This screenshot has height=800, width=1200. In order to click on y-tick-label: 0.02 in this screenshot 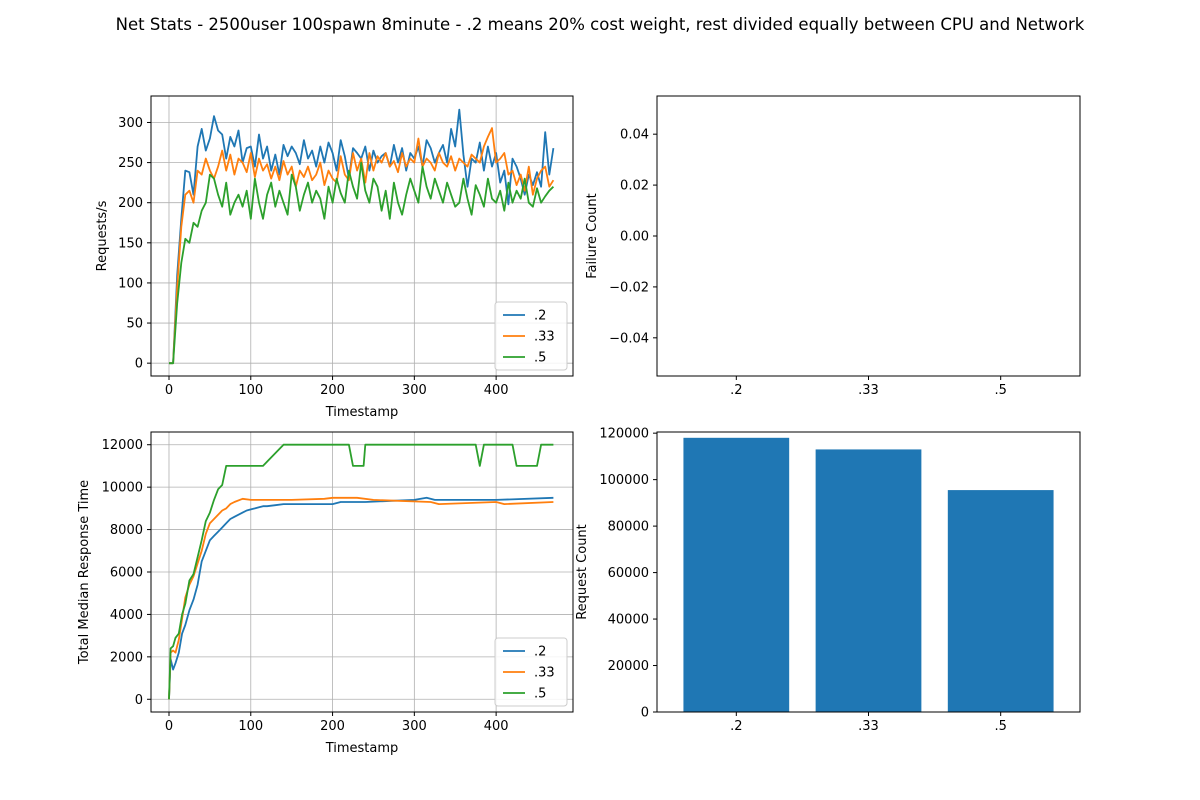, I will do `click(634, 186)`.